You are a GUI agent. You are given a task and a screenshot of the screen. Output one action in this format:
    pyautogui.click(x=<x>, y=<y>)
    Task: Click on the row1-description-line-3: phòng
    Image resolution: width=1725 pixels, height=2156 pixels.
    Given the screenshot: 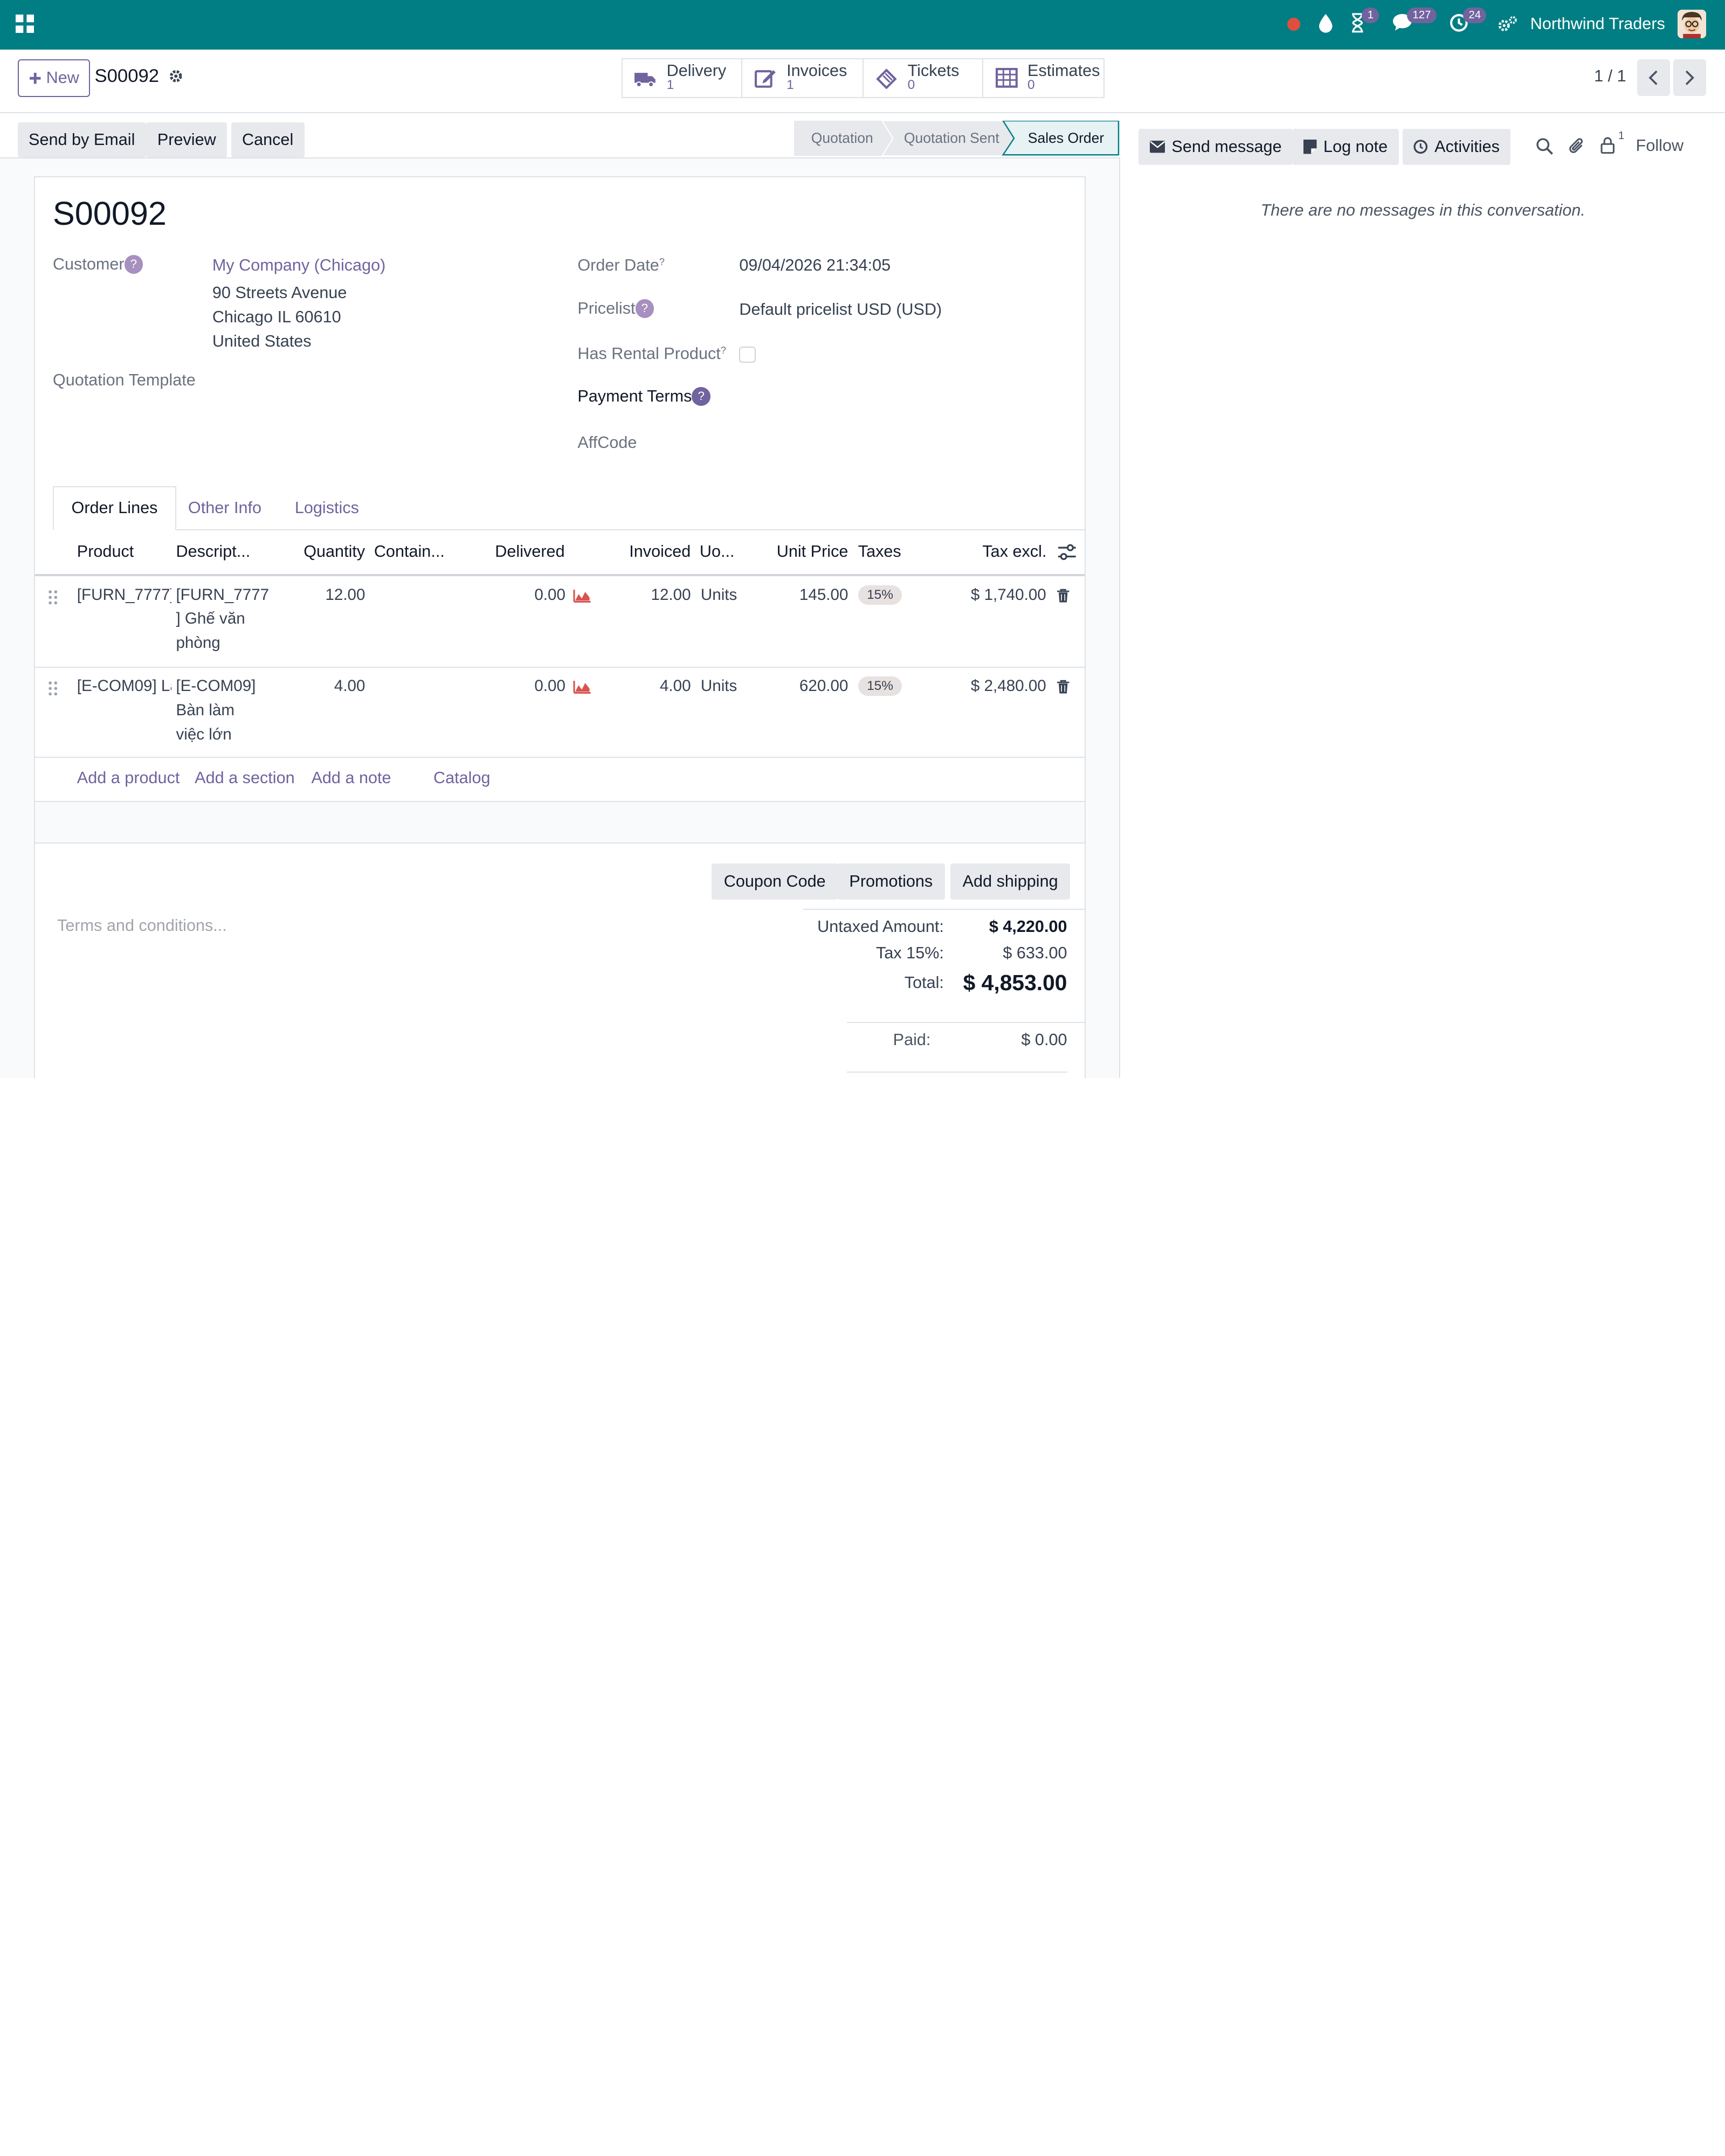 What is the action you would take?
    pyautogui.click(x=198, y=643)
    